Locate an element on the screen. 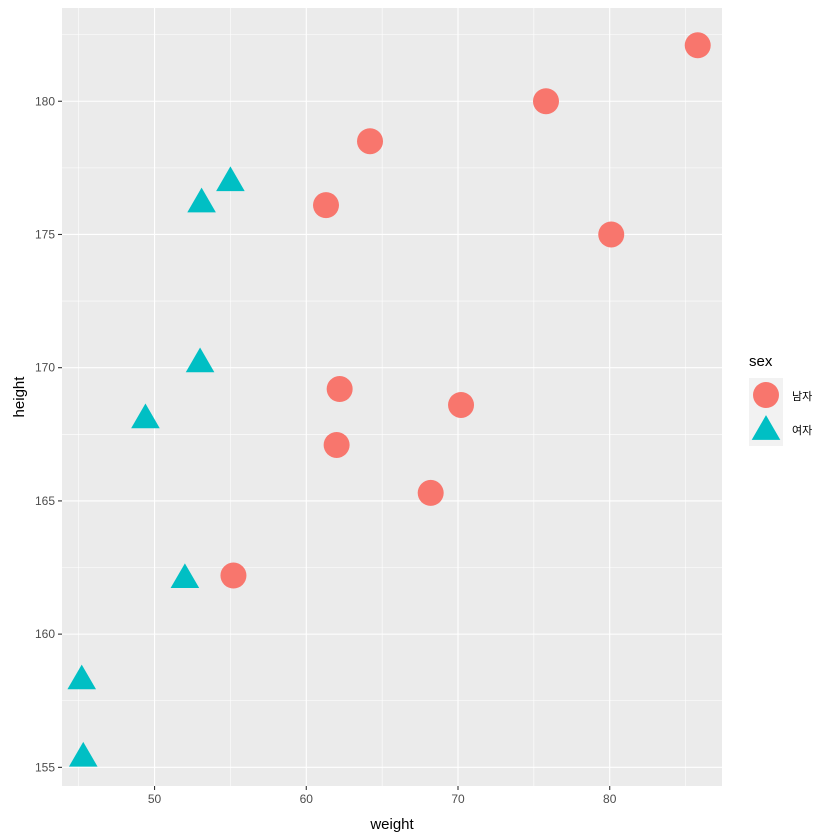  legend-label-male: 남자 is located at coordinates (802, 396).